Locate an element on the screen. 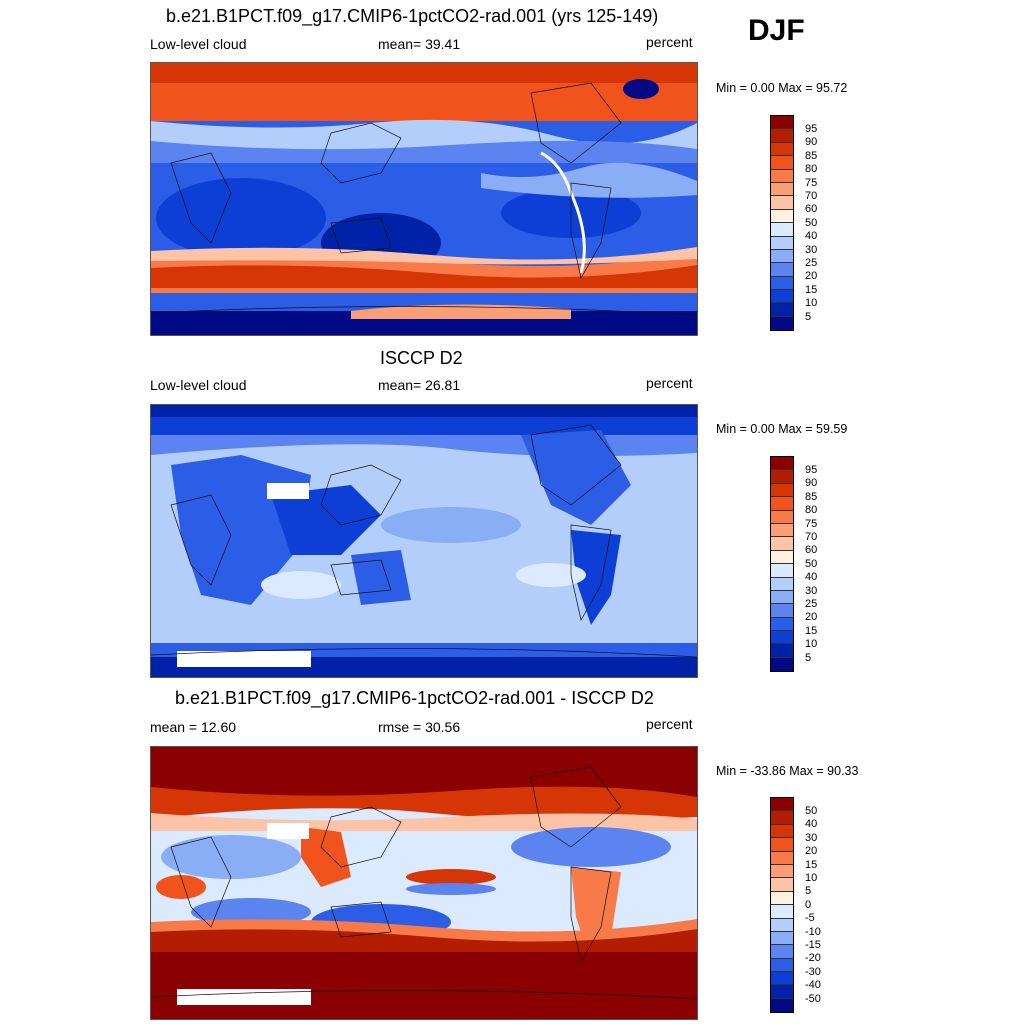 The image size is (1024, 1024). mean-label: mean = 12.60 is located at coordinates (193, 727).